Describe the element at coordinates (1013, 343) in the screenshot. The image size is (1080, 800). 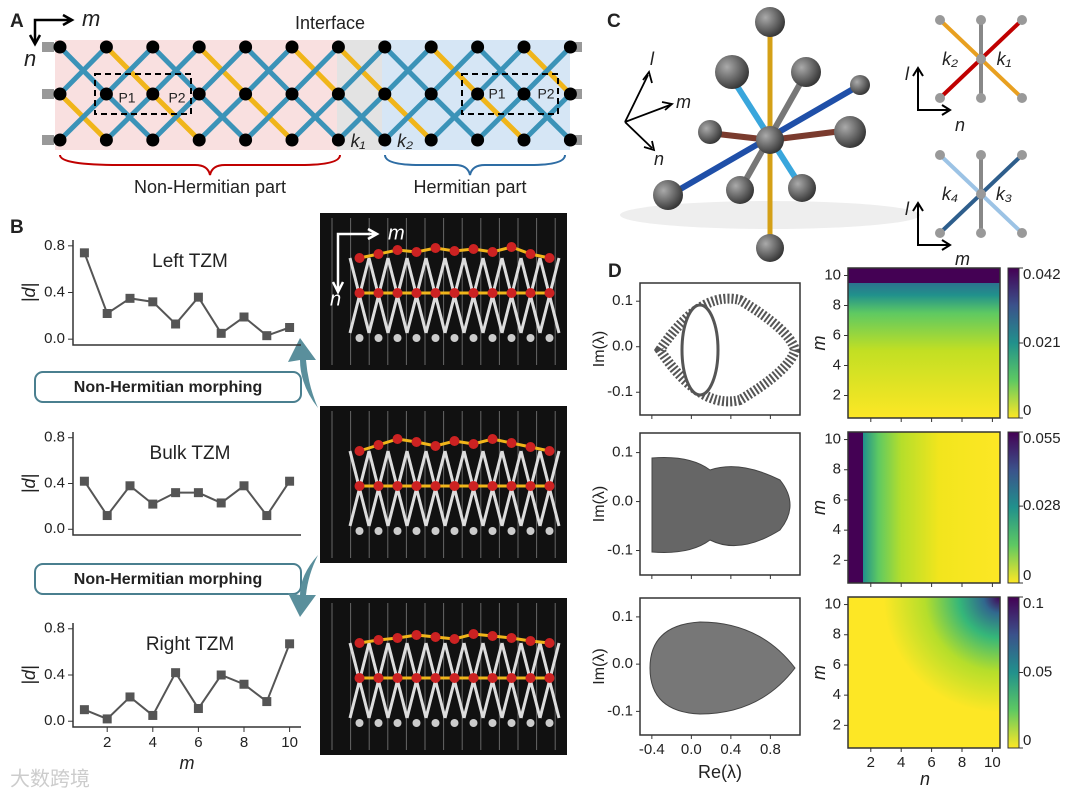
I see `colorbar` at that location.